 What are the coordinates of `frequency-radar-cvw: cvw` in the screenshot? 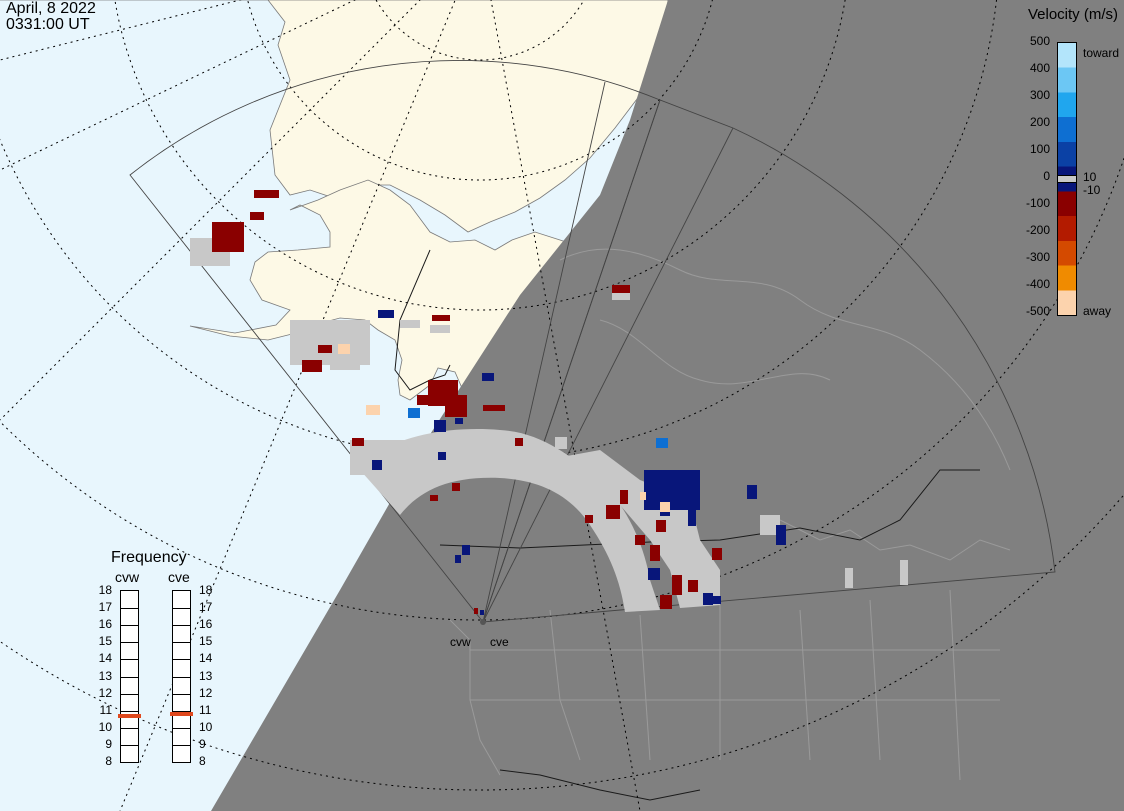 It's located at (127, 577).